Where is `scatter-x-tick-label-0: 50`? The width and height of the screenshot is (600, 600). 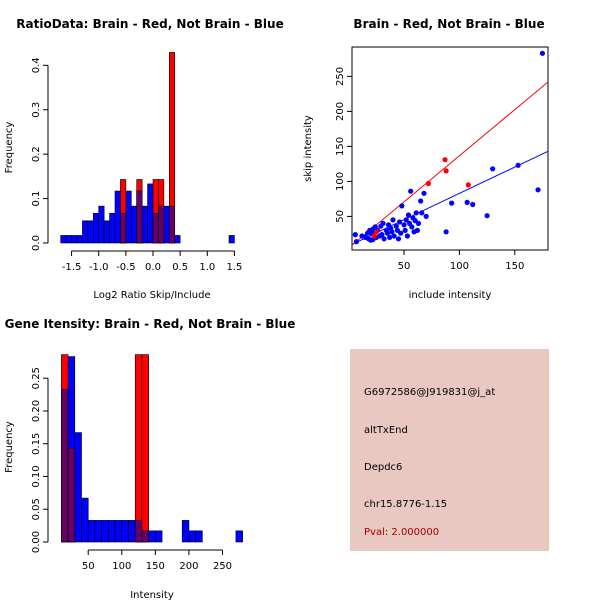 scatter-x-tick-label-0: 50 is located at coordinates (404, 266).